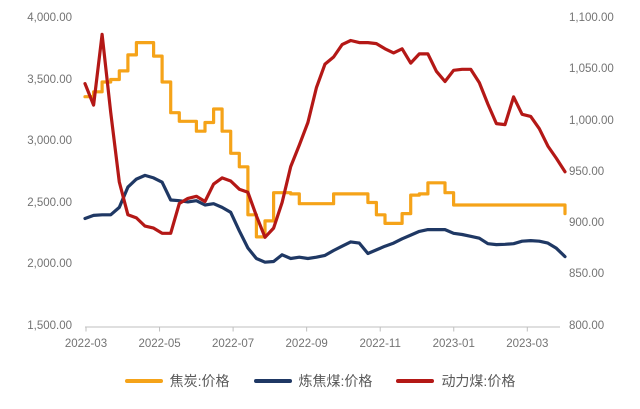 Image resolution: width=640 pixels, height=409 pixels. Describe the element at coordinates (306, 344) in the screenshot. I see `x-axis-tick-label: 2022-09` at that location.